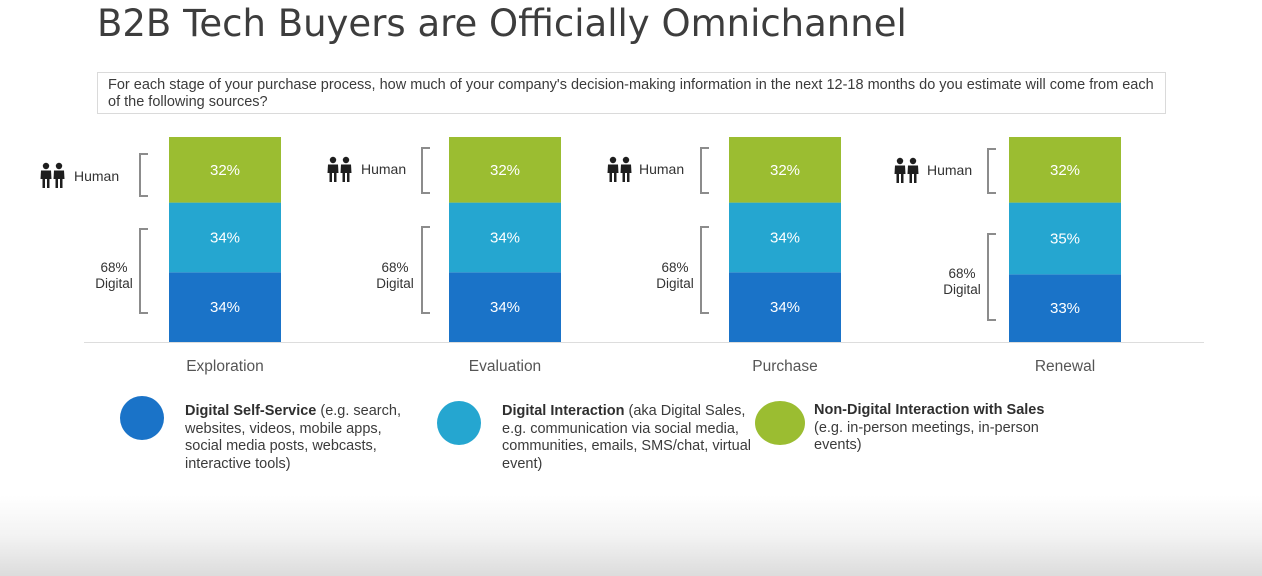 The width and height of the screenshot is (1262, 576). I want to click on bar-value-label: 33%, so click(1065, 308).